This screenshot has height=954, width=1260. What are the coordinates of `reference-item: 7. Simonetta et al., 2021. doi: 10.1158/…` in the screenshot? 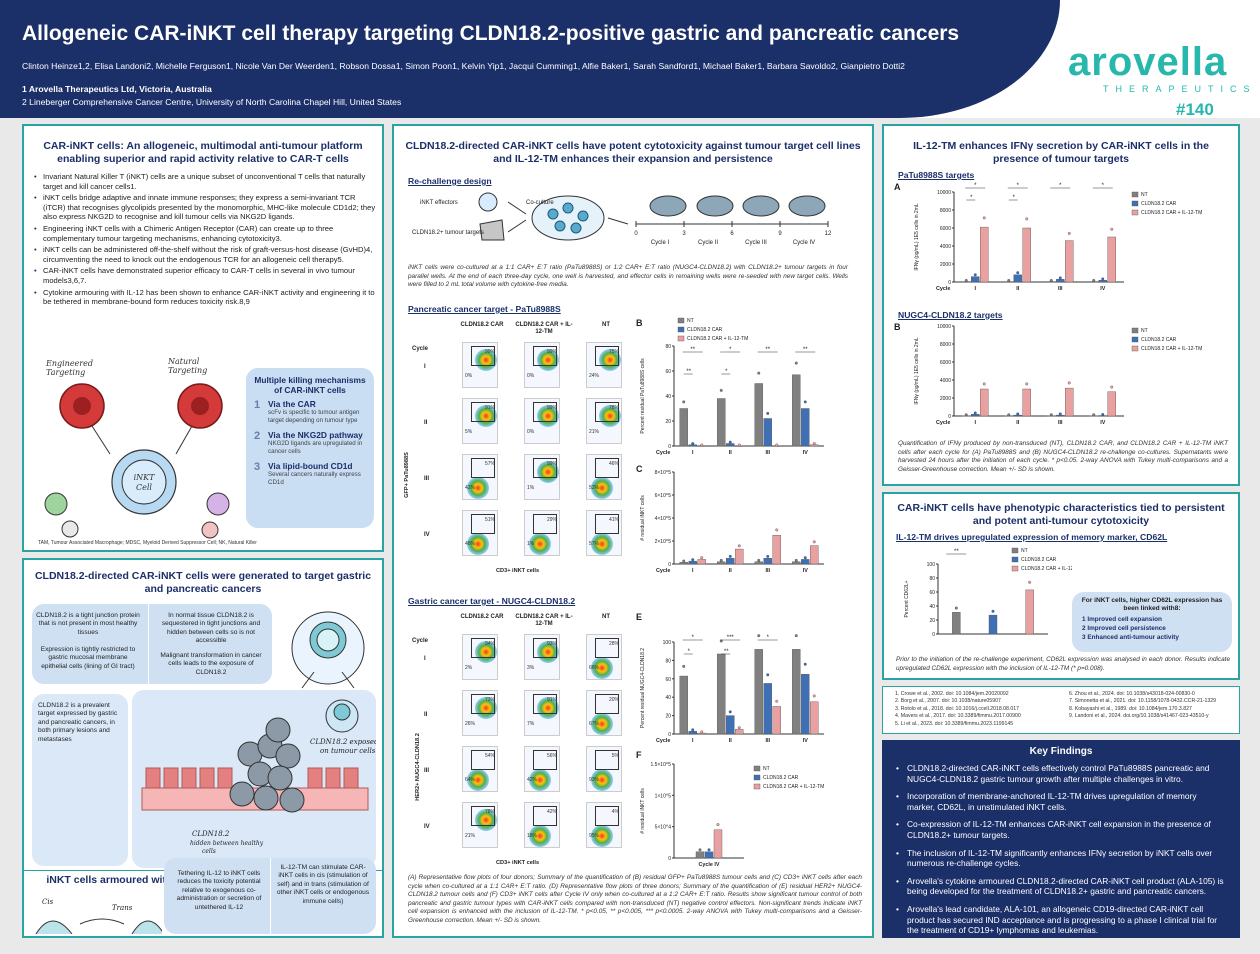 It's located at (1142, 701).